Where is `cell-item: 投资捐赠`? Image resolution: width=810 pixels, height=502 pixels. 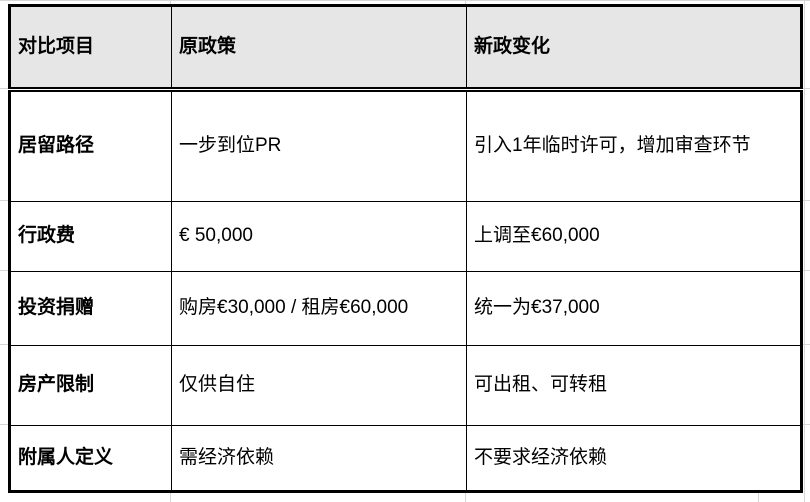
cell-item: 投资捐赠 is located at coordinates (90, 308).